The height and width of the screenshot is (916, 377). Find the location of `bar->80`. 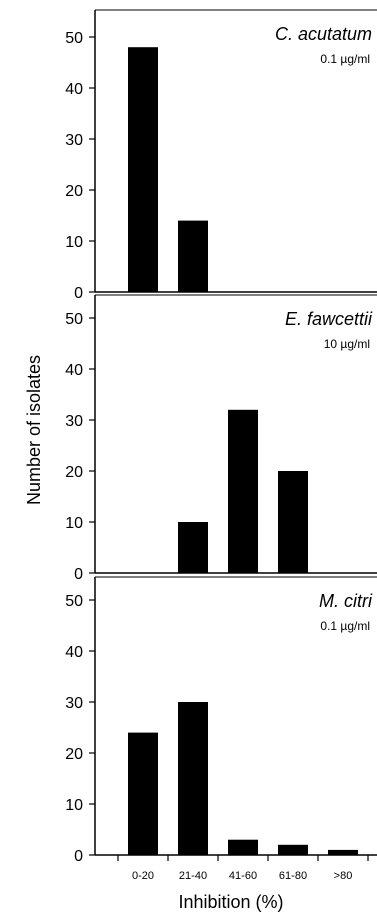

bar->80 is located at coordinates (343, 852).